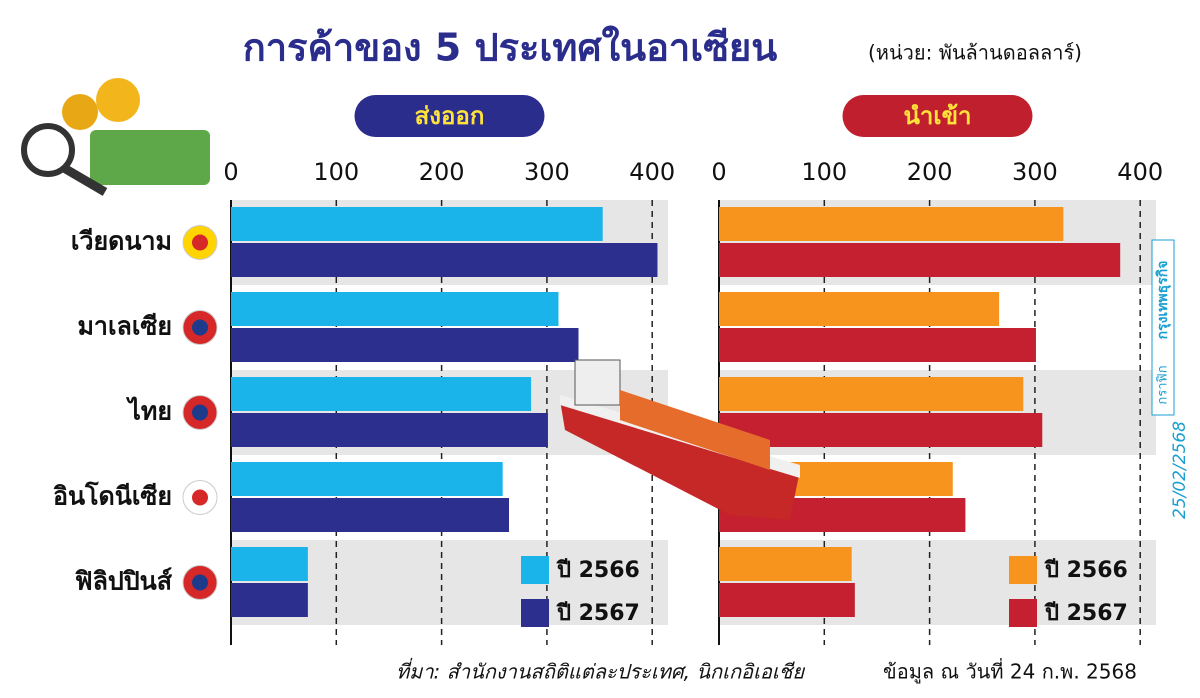  What do you see at coordinates (1010, 671) in the screenshot?
I see `note: ข้อมูล ณ วันที่ 24 ก.พ. 2568` at bounding box center [1010, 671].